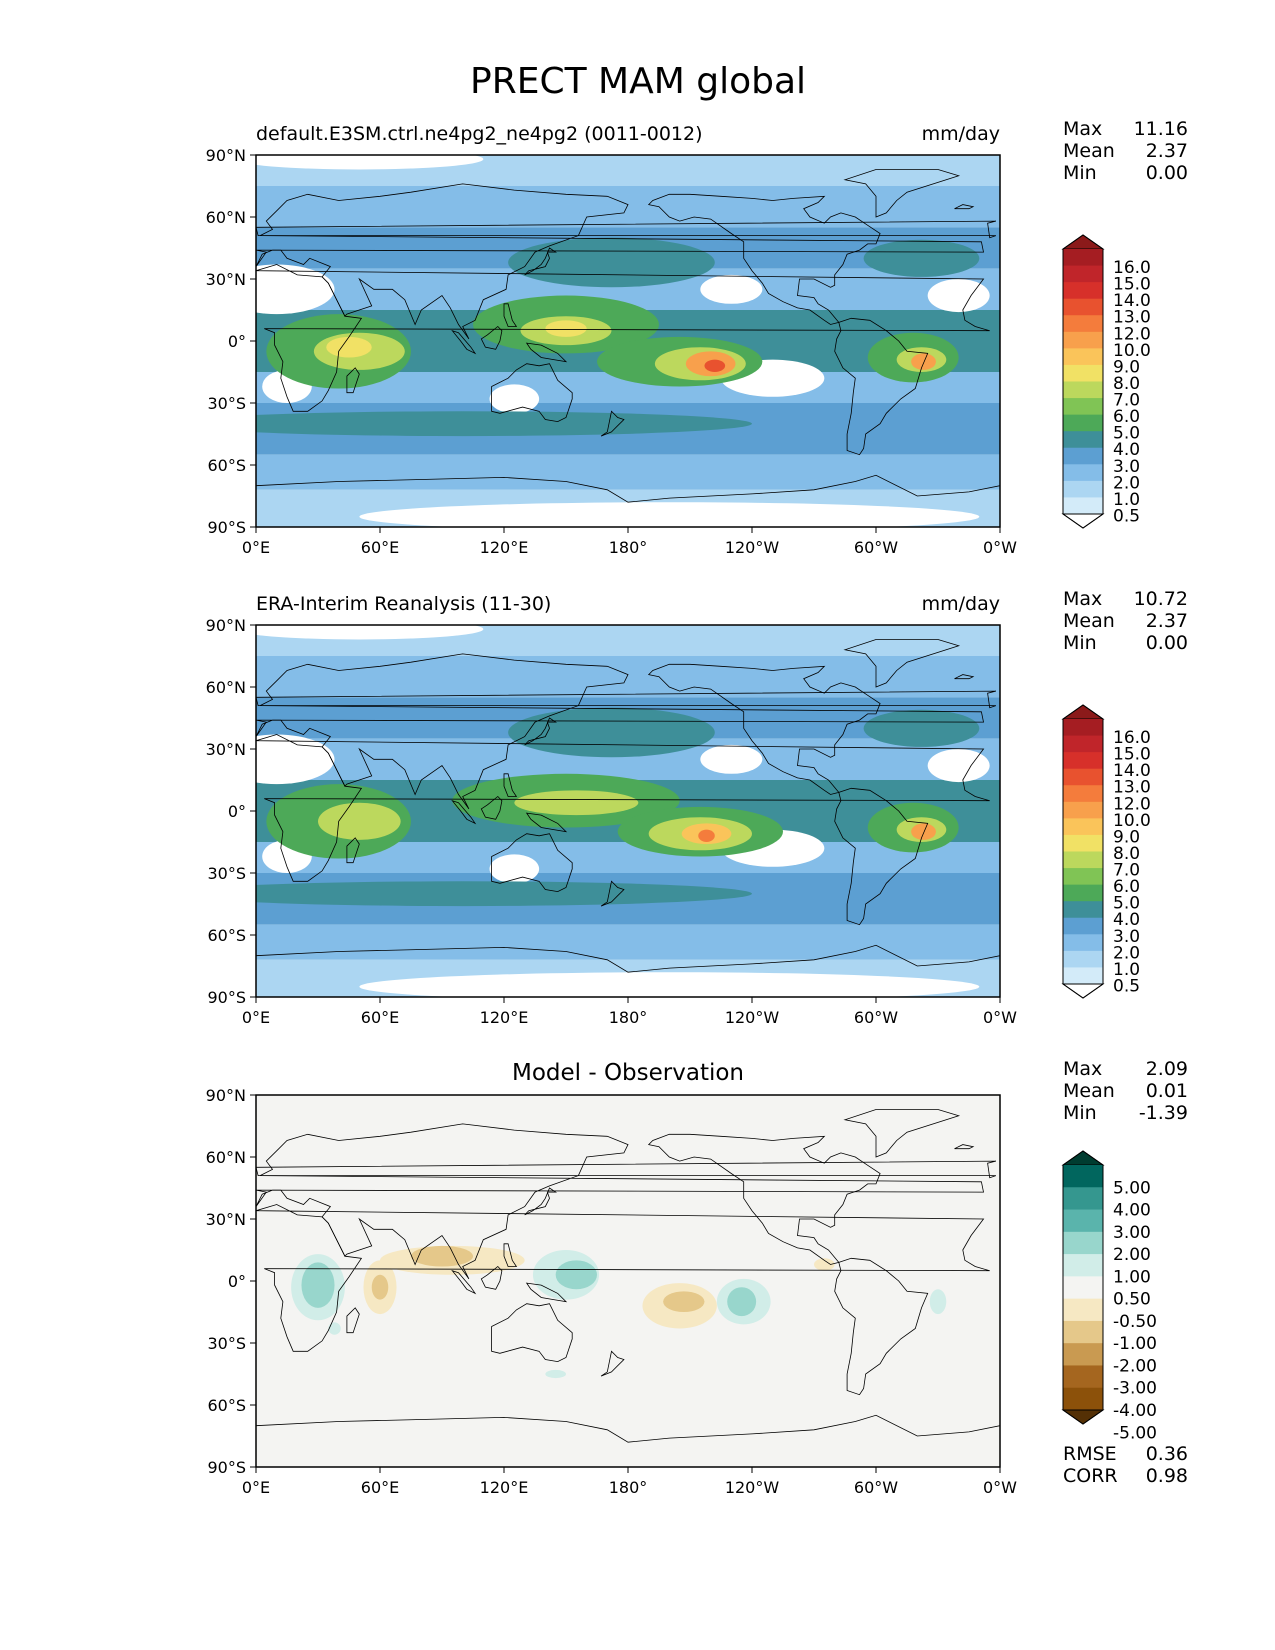  I want to click on coastline-philippines, so click(510, 1255).